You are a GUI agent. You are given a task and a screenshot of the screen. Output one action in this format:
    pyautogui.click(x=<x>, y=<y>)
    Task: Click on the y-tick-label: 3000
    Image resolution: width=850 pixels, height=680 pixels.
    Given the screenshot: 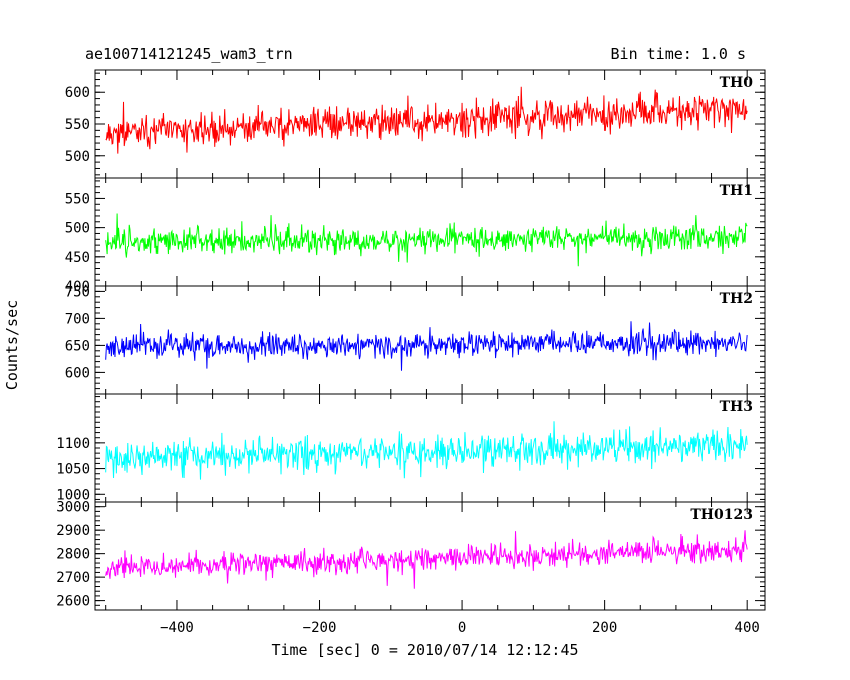 What is the action you would take?
    pyautogui.click(x=73, y=508)
    